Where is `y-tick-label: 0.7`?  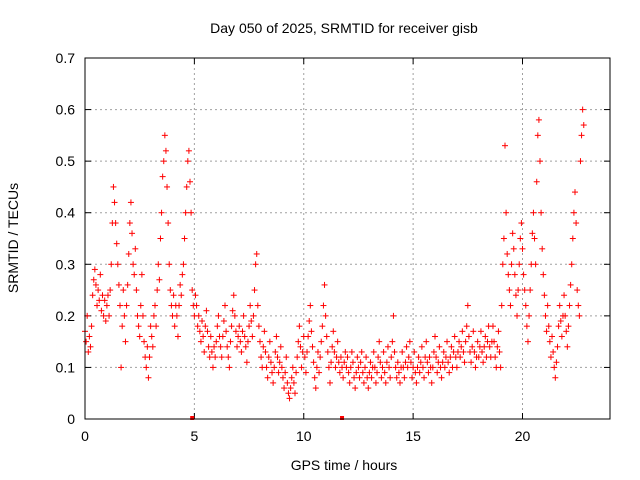 y-tick-label: 0.7 is located at coordinates (66, 58).